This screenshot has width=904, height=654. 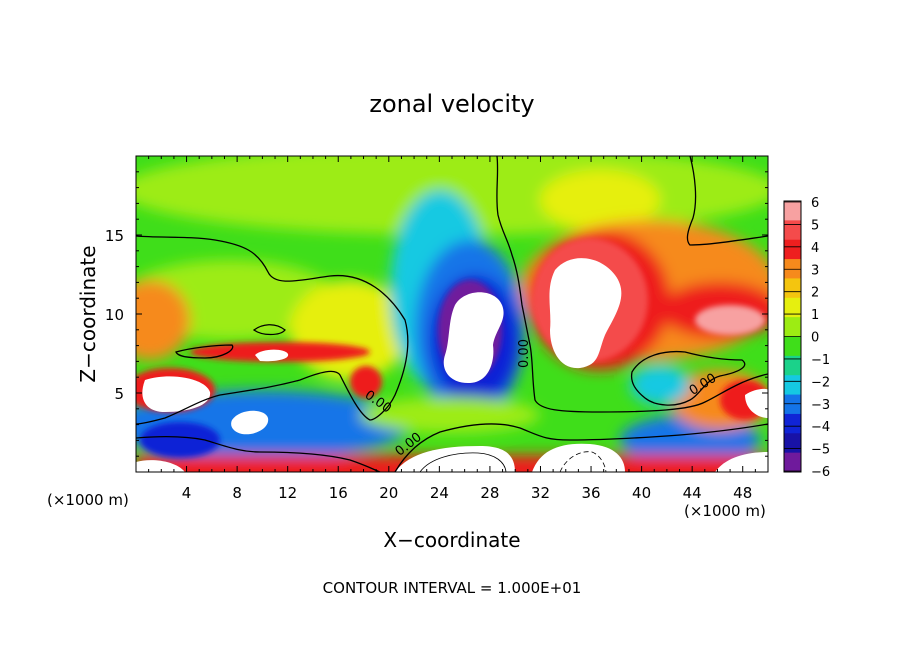 I want to click on white-region-left, so click(x=176, y=394).